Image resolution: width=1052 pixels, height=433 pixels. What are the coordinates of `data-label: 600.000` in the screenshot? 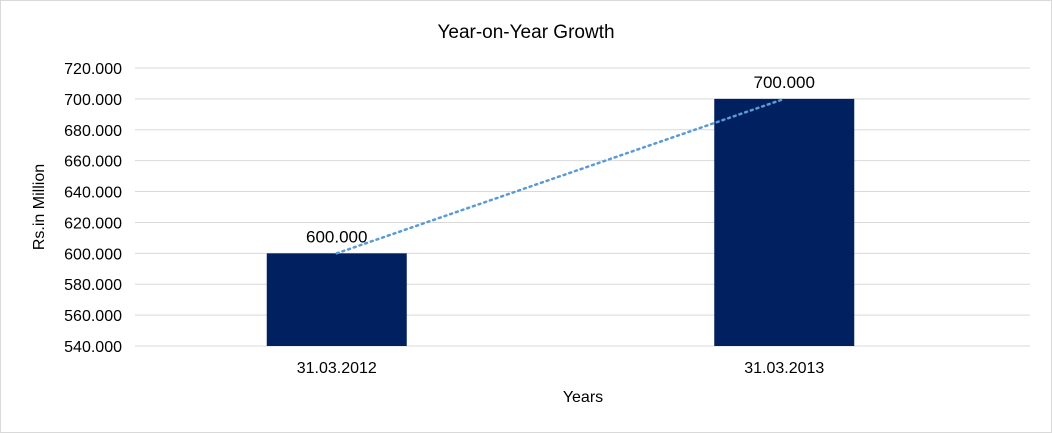 It's located at (336, 236).